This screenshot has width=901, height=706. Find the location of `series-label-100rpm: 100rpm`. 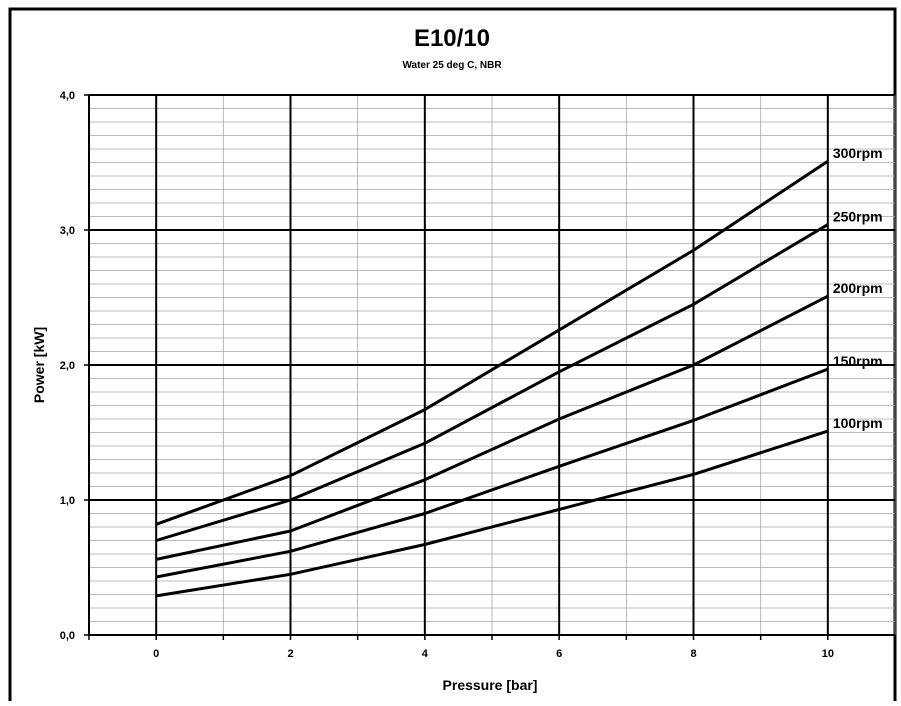

series-label-100rpm: 100rpm is located at coordinates (858, 423).